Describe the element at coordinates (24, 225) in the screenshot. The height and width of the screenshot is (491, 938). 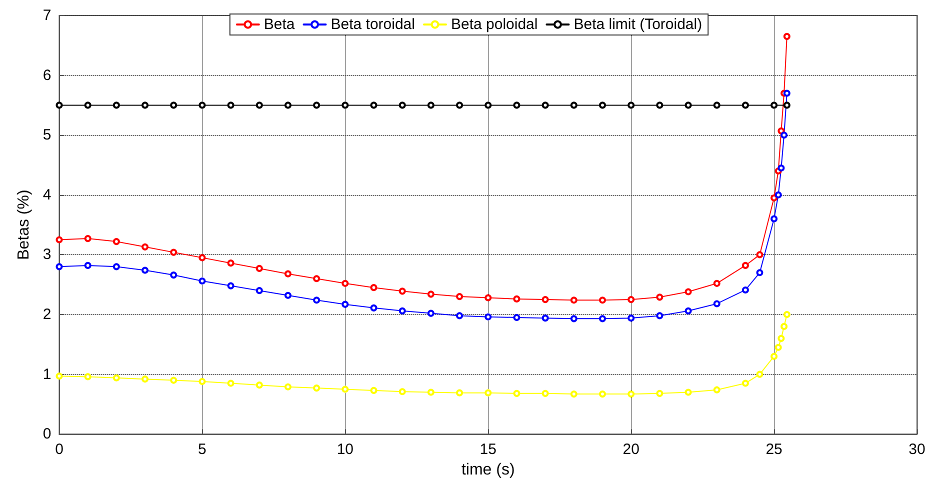
I see `y-axis-title: Betas (%)` at that location.